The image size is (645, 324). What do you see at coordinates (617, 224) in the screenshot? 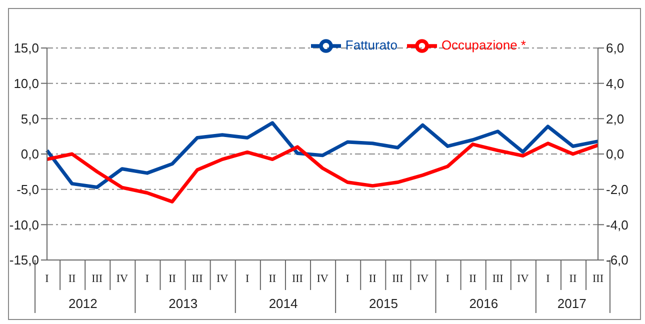
I see `y2-tick-label: -4,0` at bounding box center [617, 224].